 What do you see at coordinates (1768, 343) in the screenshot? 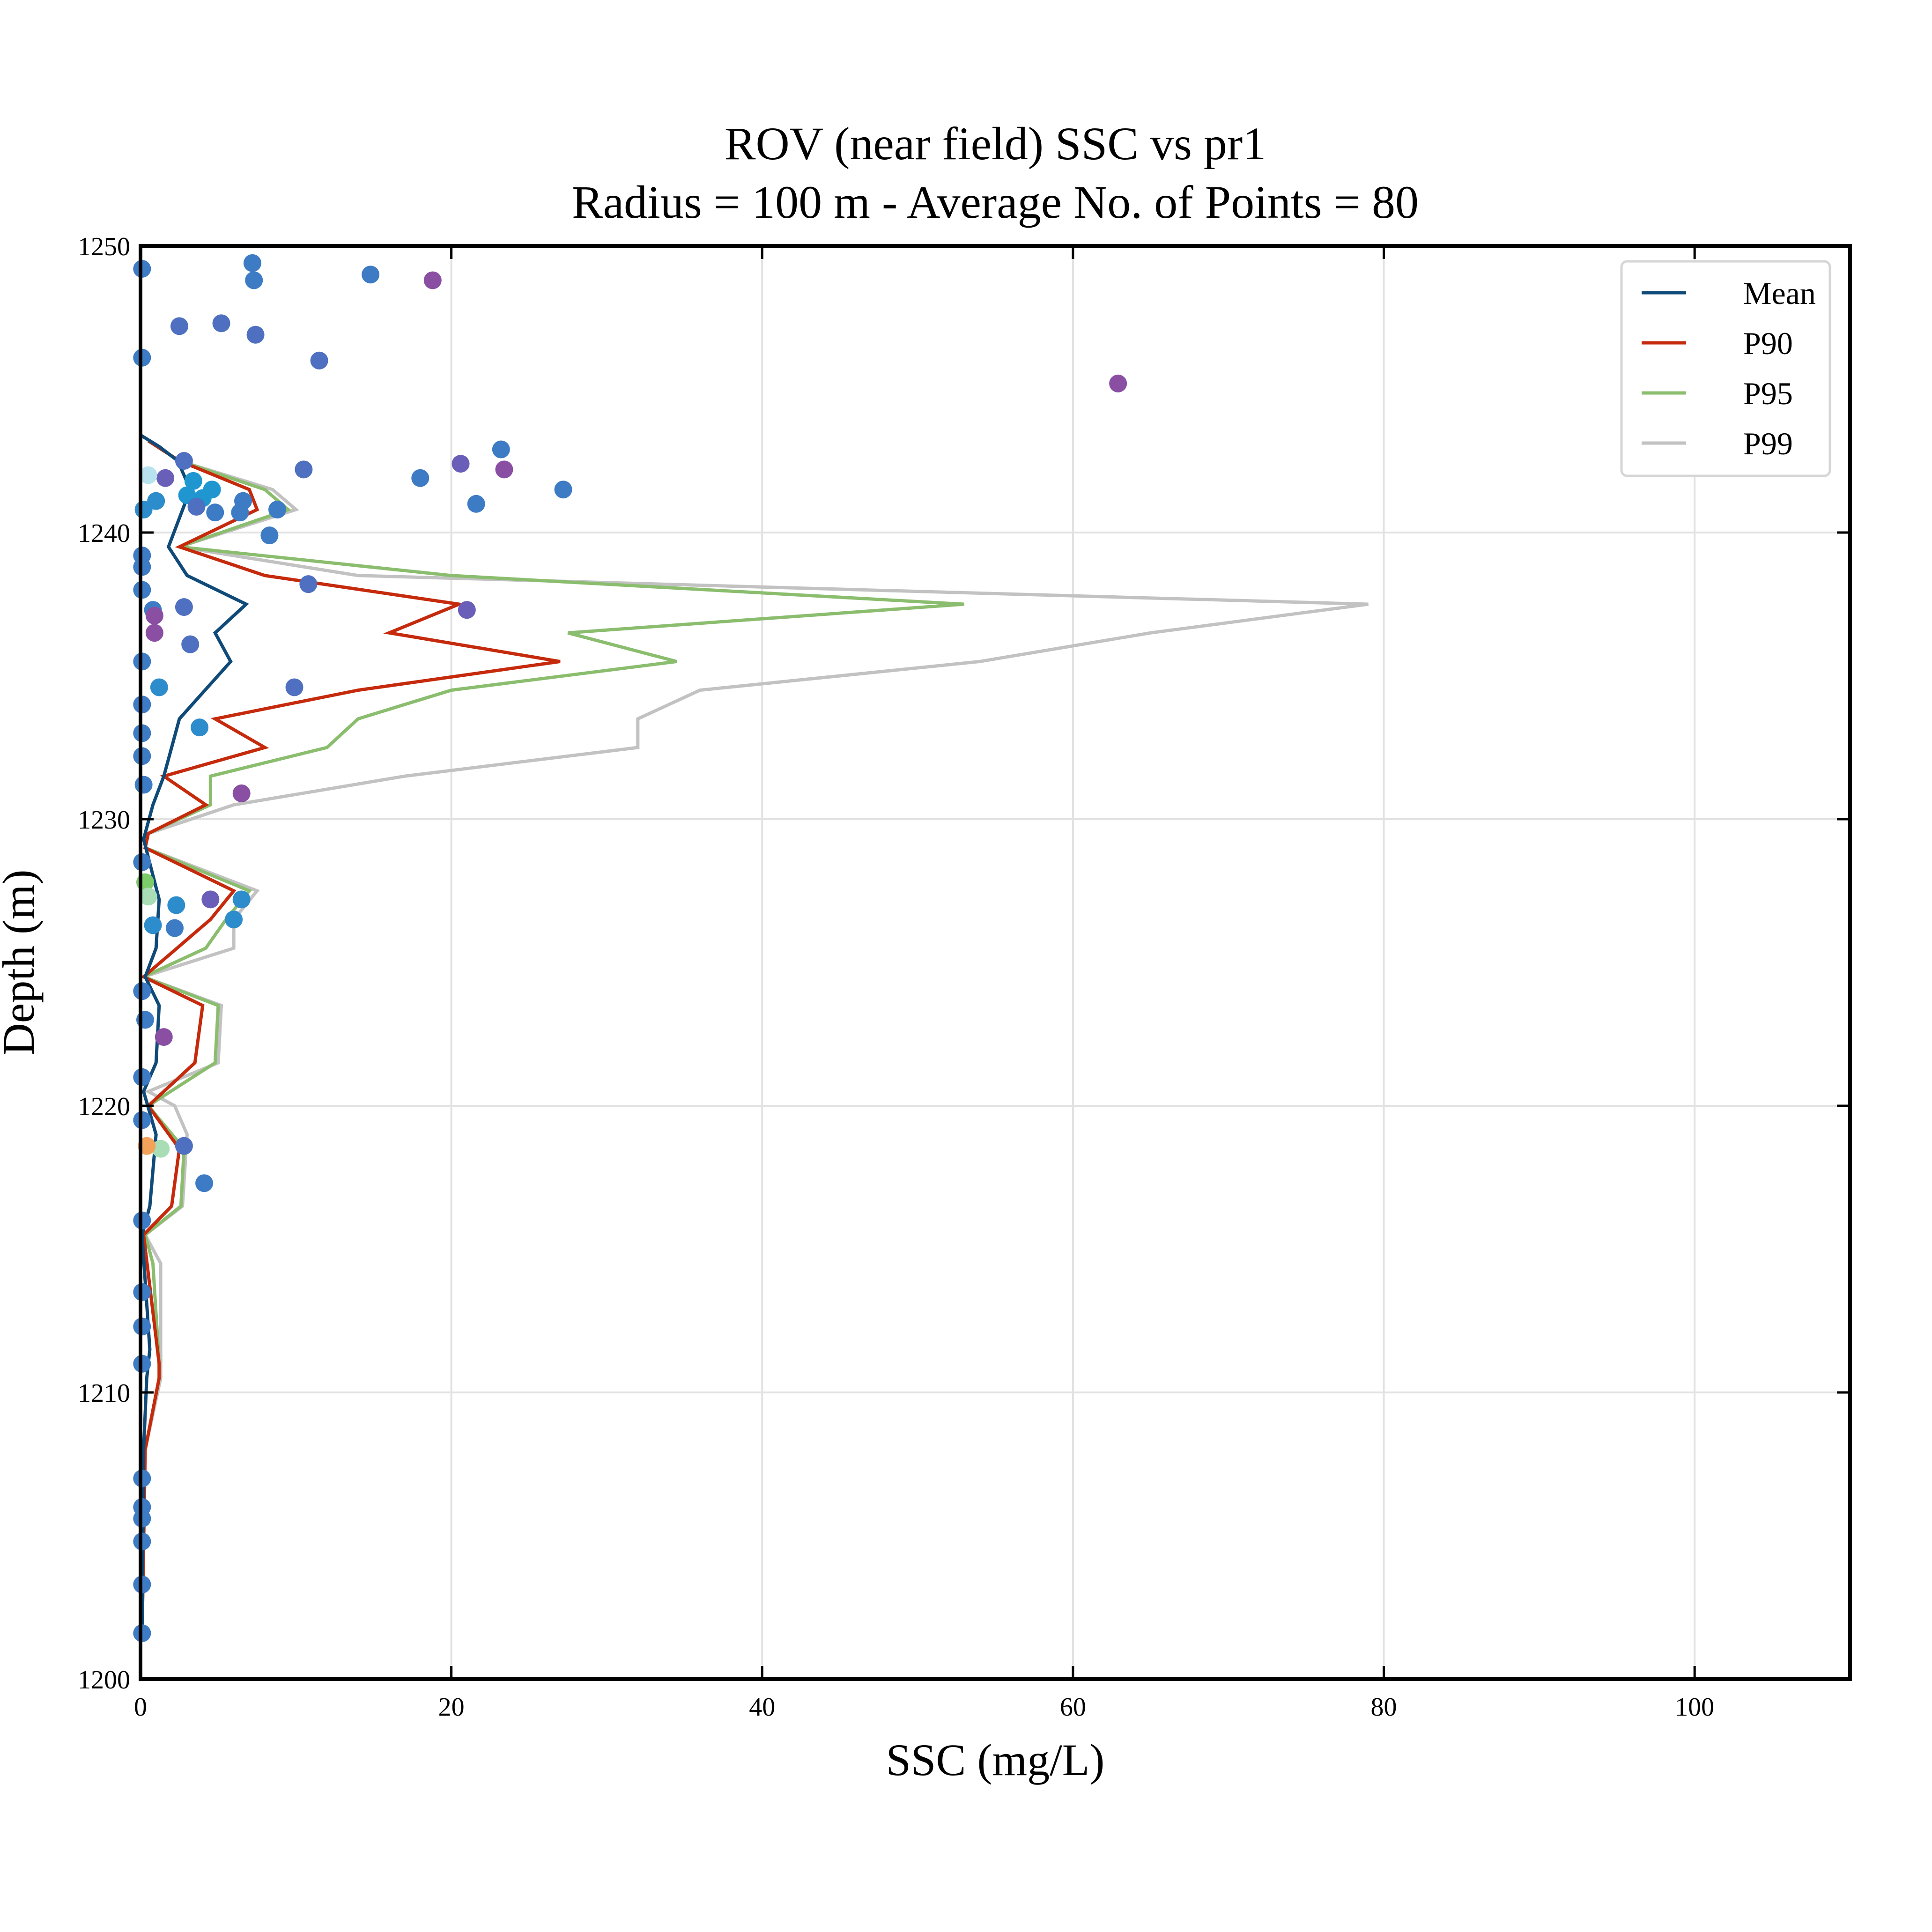
I see `legend-label-p90: P90` at bounding box center [1768, 343].